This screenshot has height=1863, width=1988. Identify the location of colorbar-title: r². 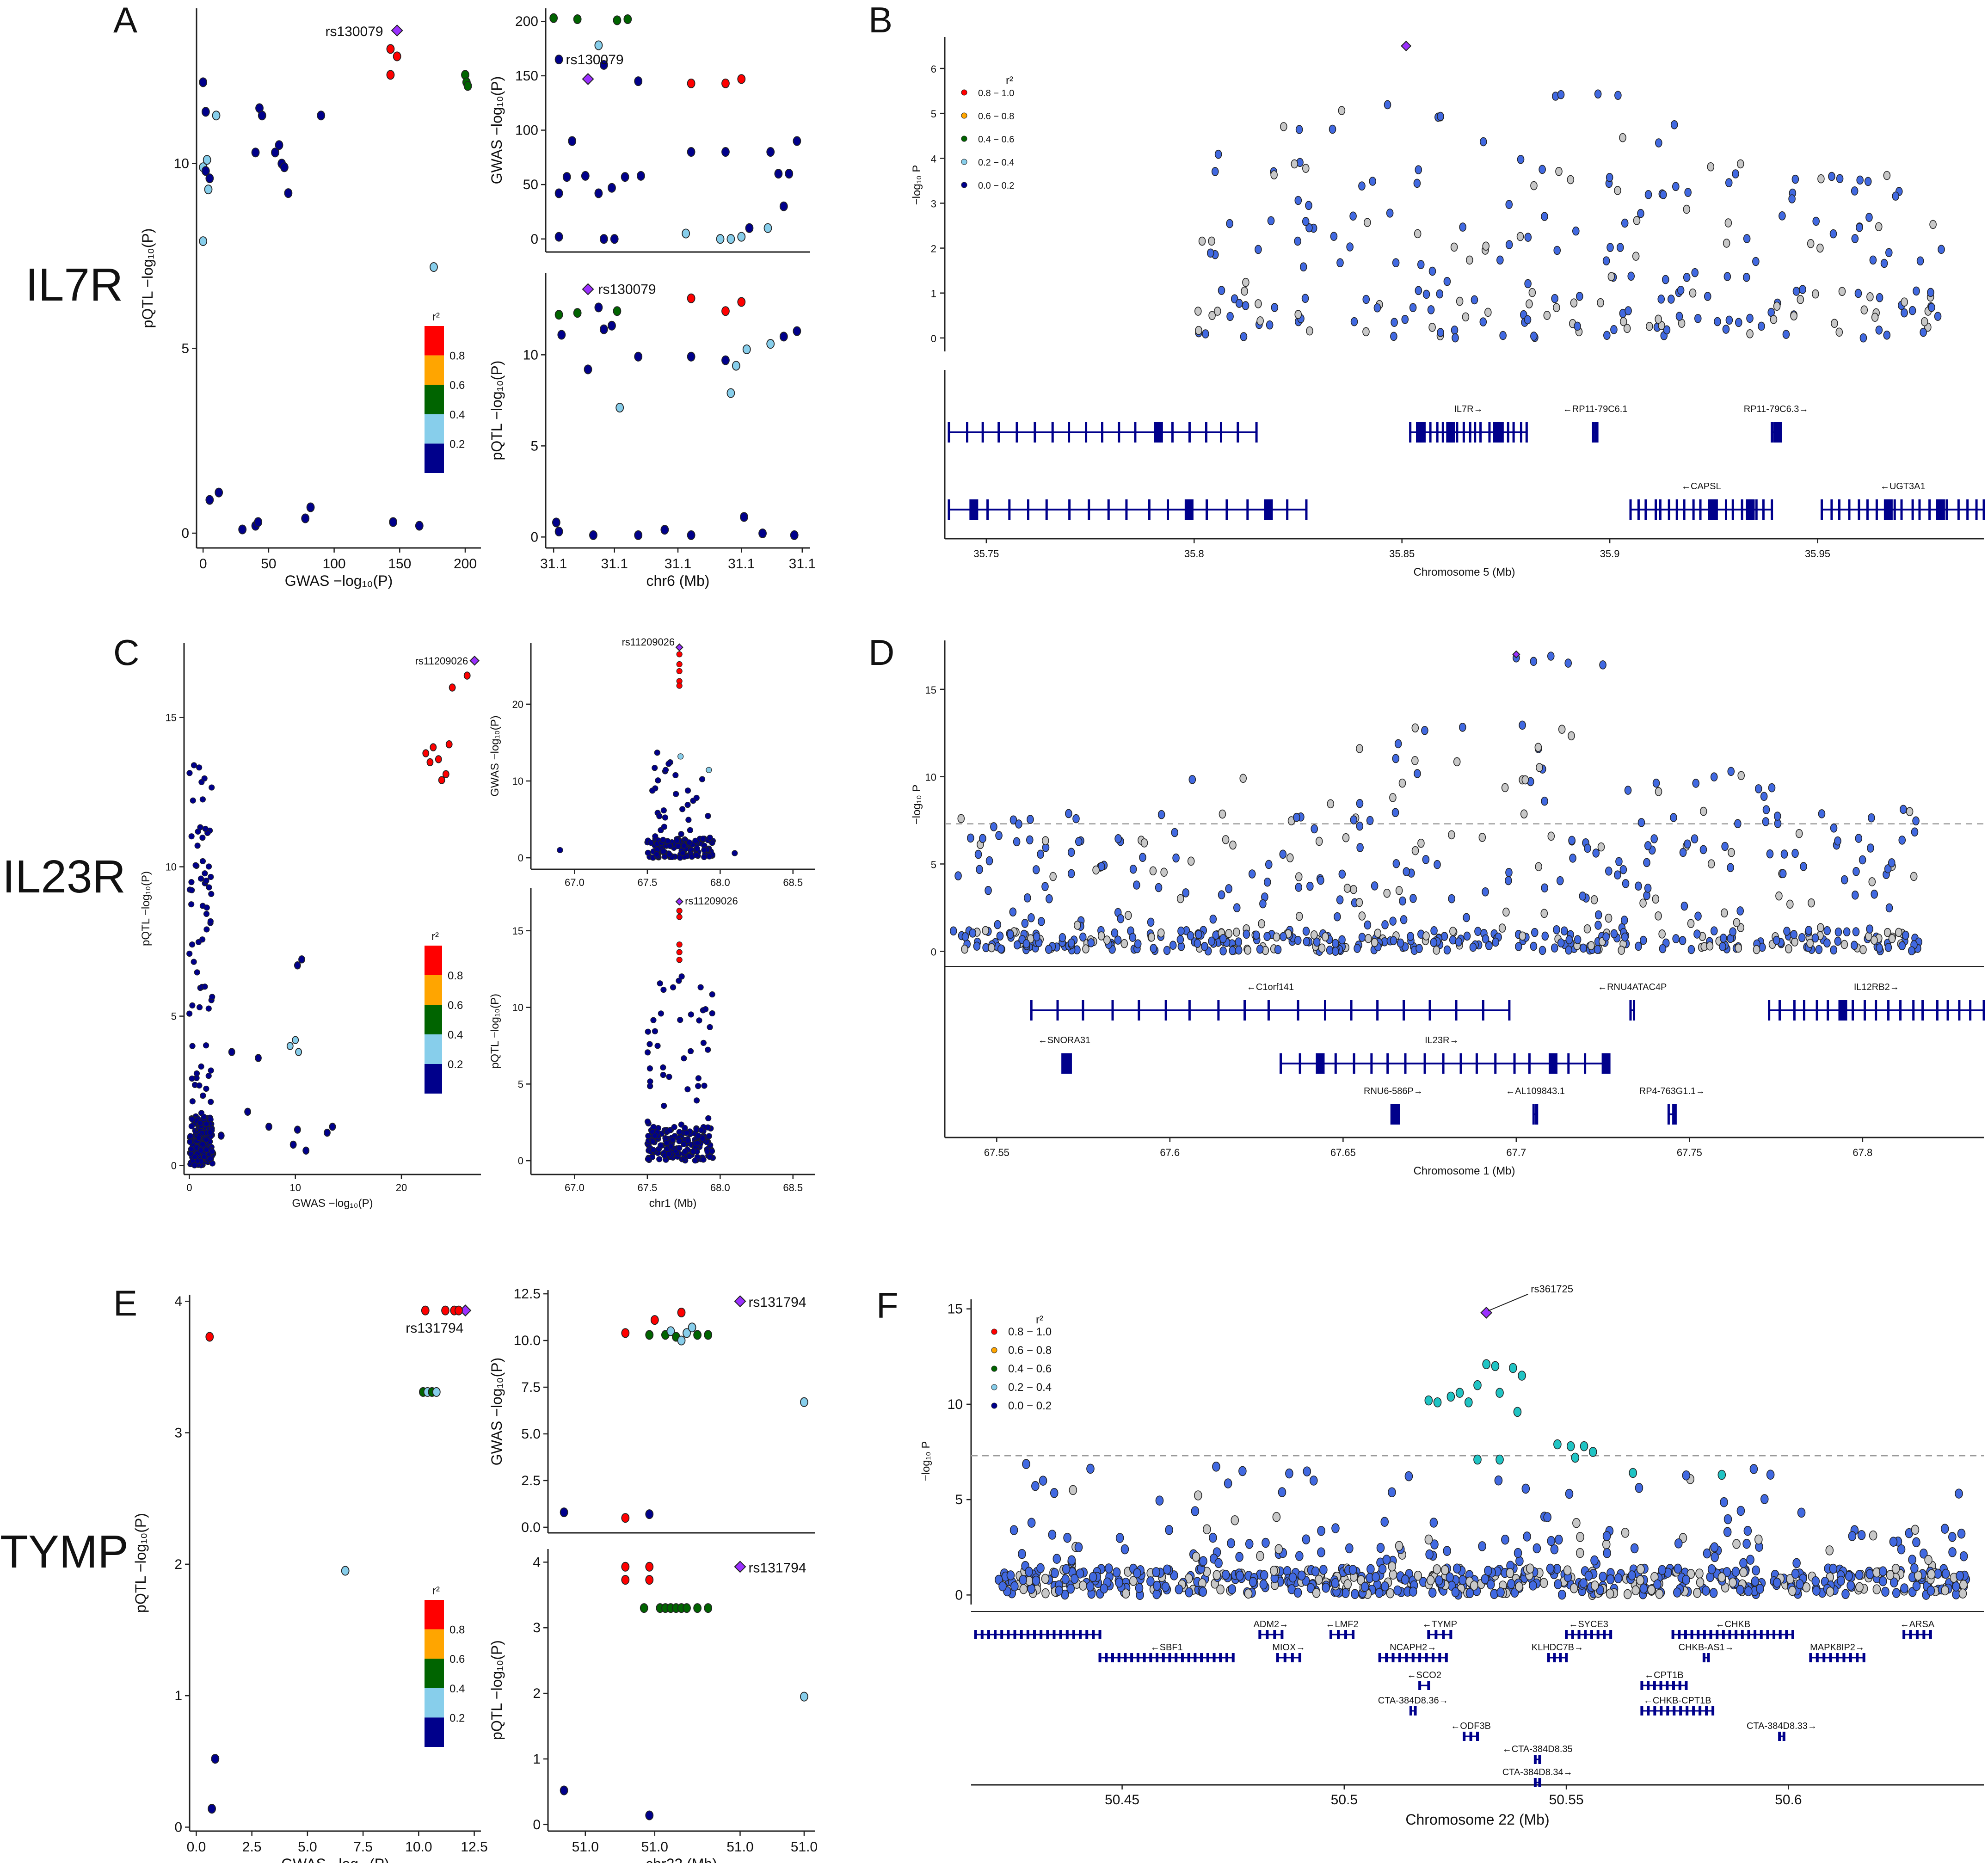
(436, 317).